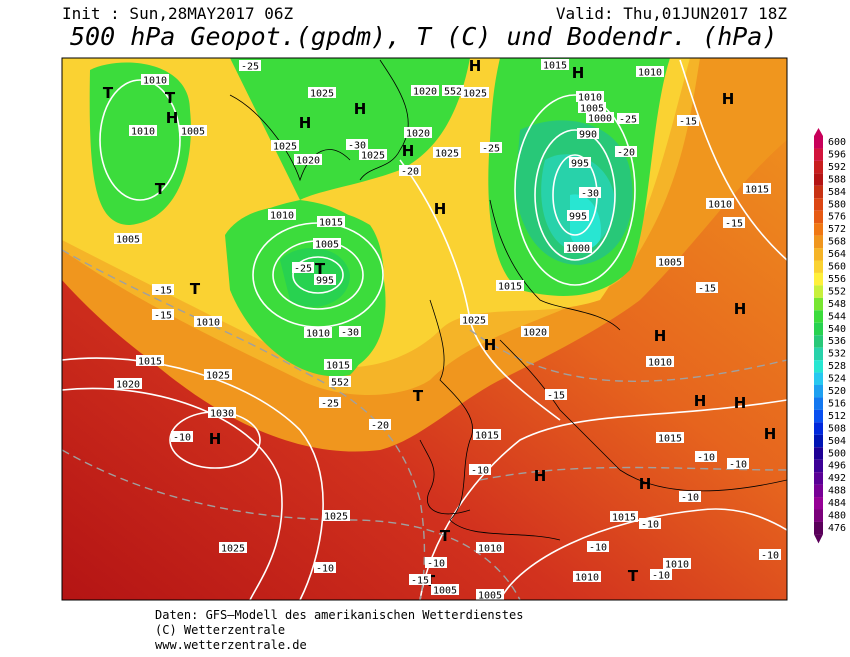  I want to click on isobar-label: 1030, so click(222, 414).